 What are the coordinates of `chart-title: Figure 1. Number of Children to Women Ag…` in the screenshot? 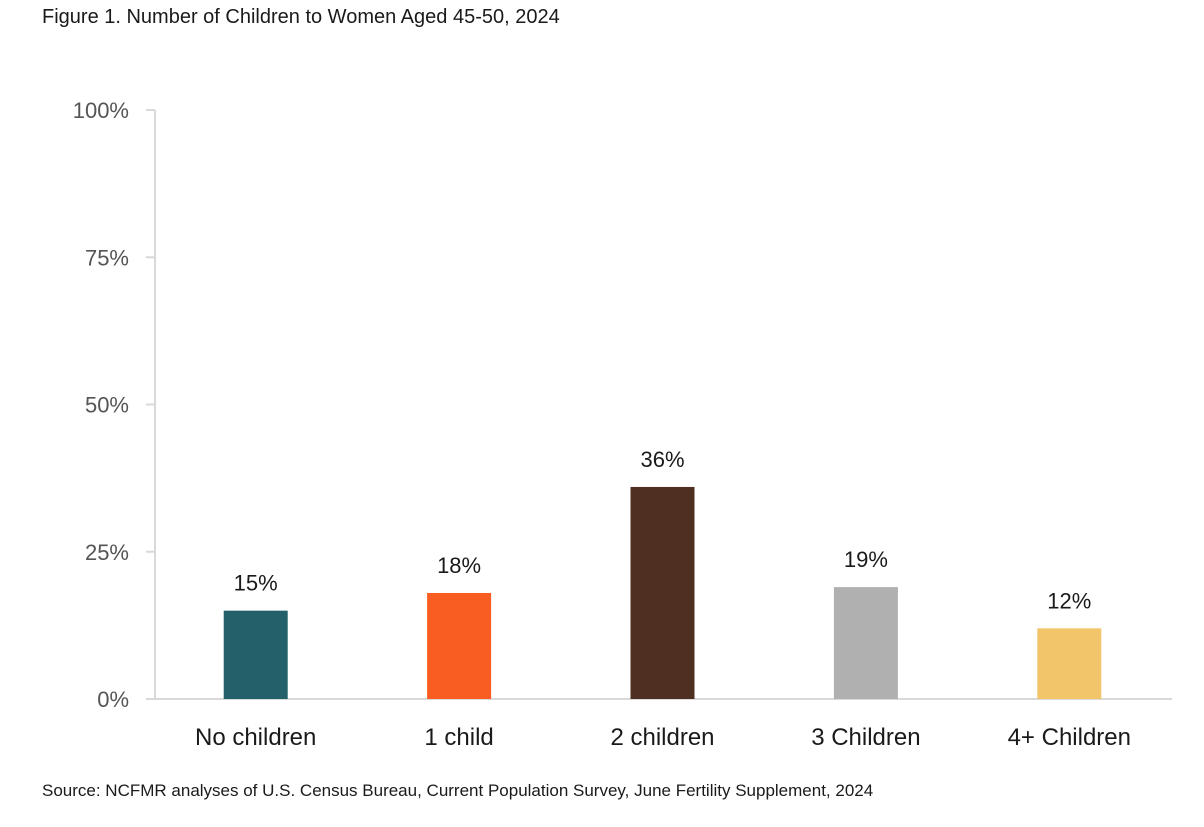 It's located at (301, 17).